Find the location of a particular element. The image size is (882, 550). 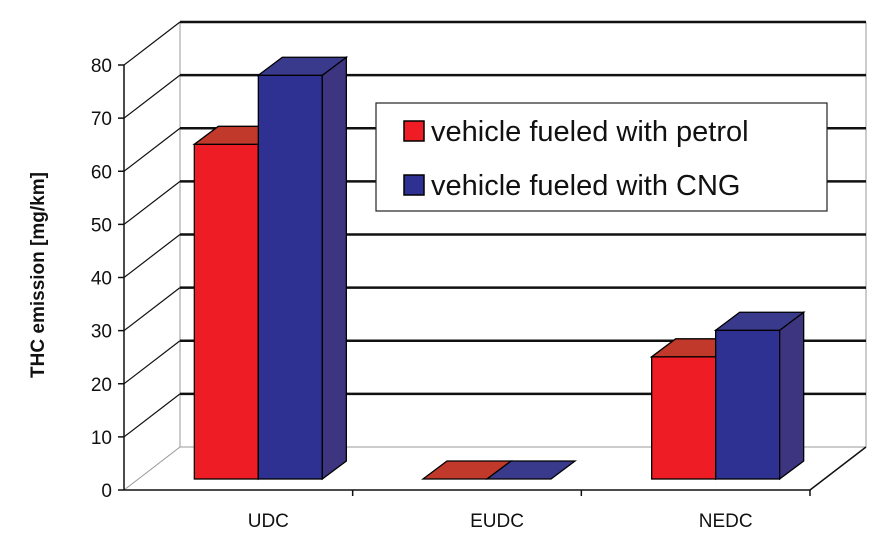

bar-cng-nedc-top is located at coordinates (759, 321).